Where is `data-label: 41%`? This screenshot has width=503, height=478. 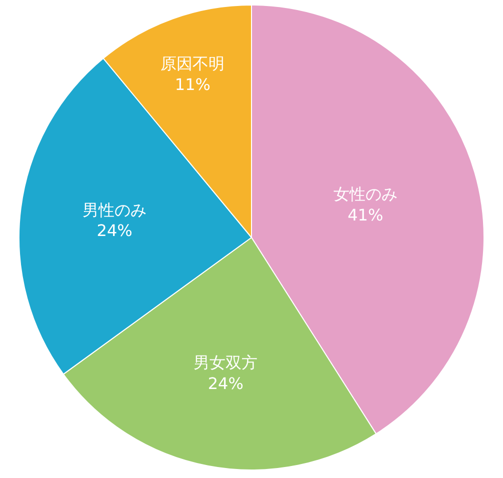 data-label: 41% is located at coordinates (366, 214).